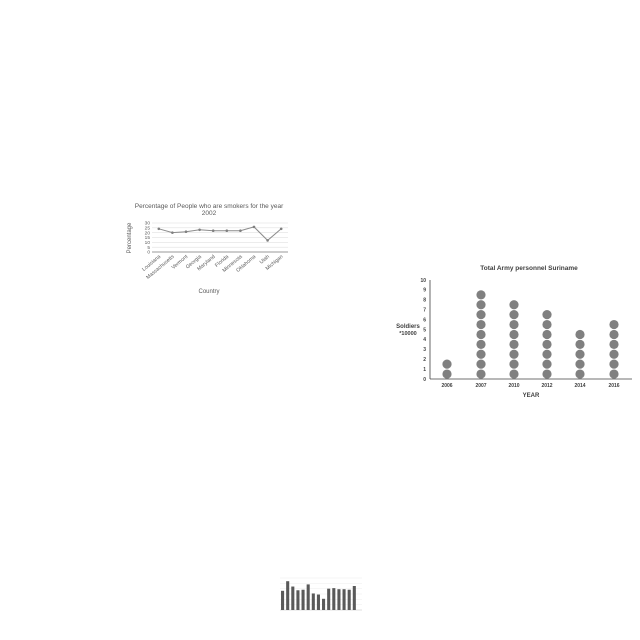 This screenshot has width=640, height=640. I want to click on dot-chart-y-axis-label: Soldiers, so click(408, 327).